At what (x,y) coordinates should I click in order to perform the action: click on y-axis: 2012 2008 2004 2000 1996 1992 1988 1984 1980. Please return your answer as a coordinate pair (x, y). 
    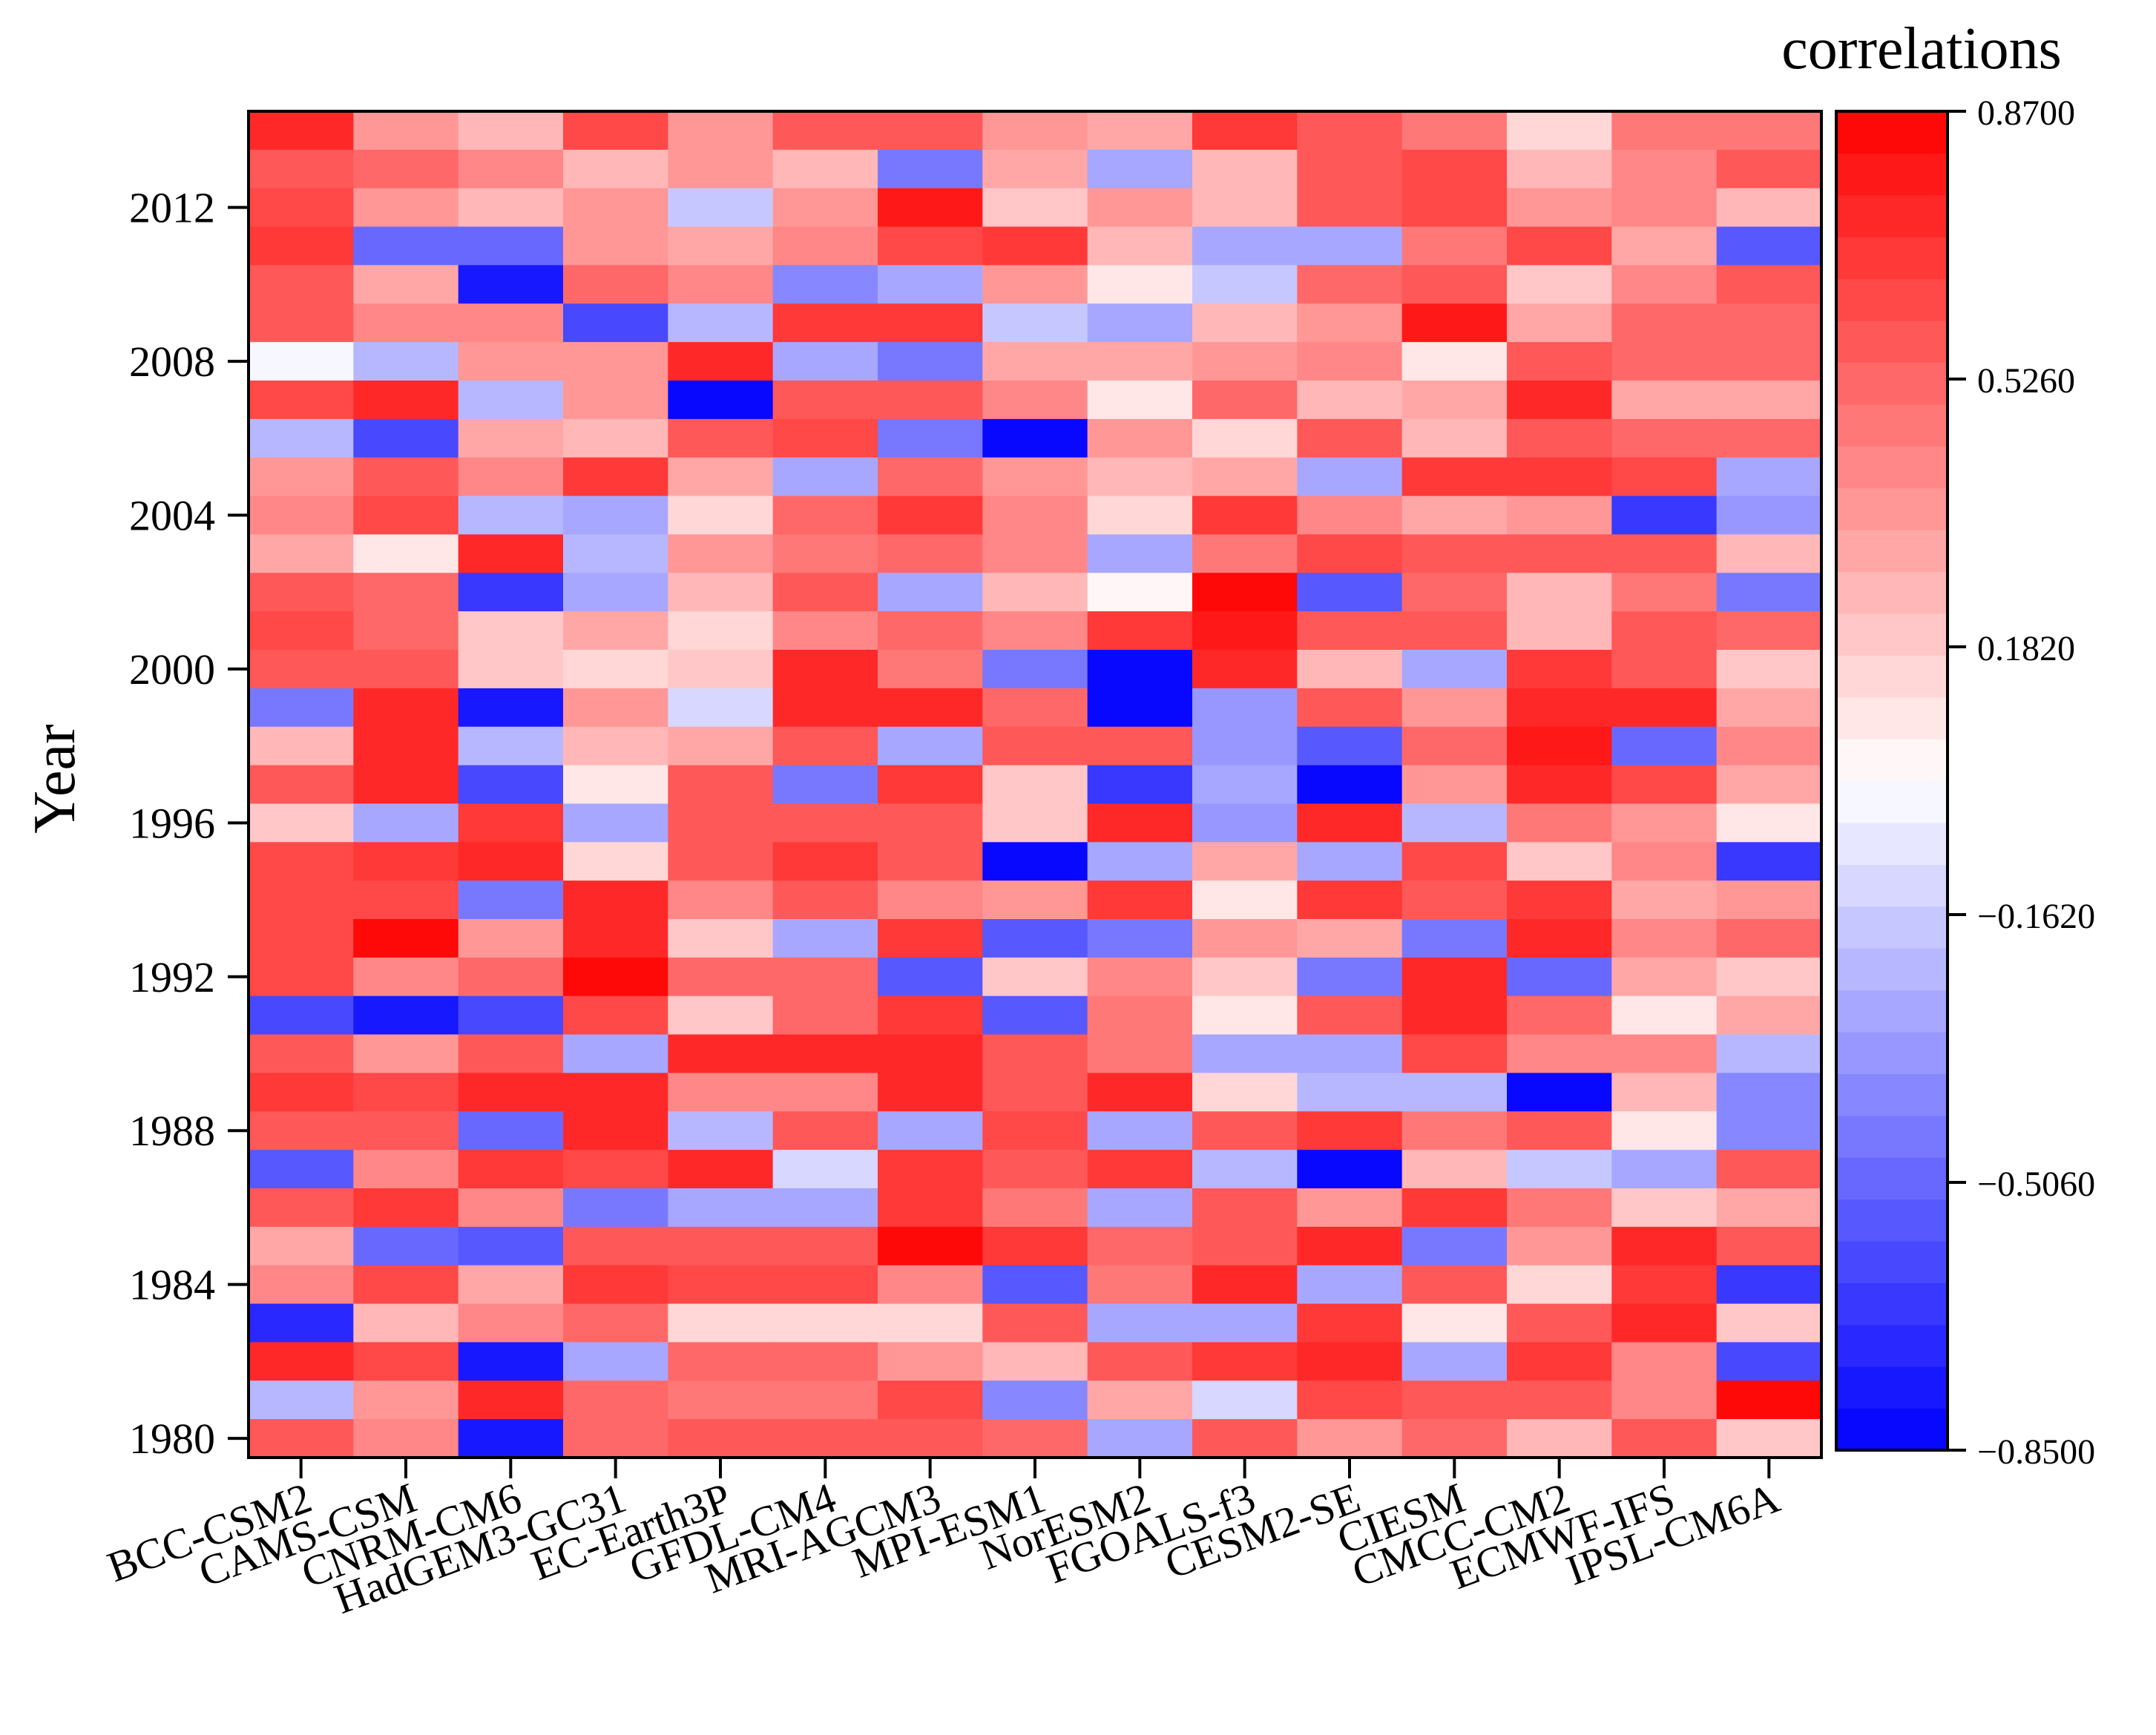
    Looking at the image, I should click on (189, 823).